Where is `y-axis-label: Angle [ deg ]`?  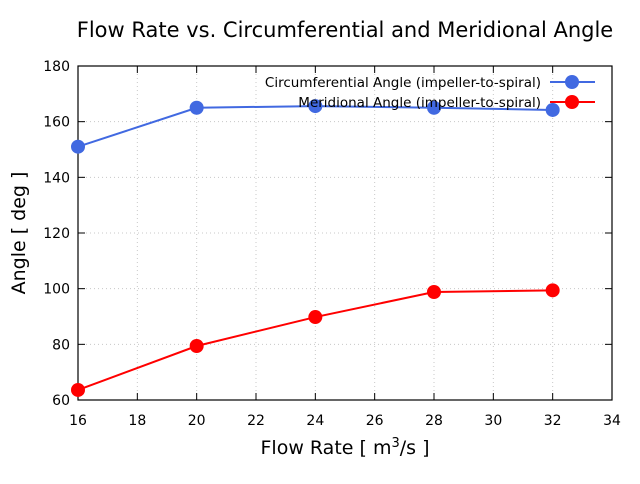
y-axis-label: Angle [ deg ] is located at coordinates (19, 233).